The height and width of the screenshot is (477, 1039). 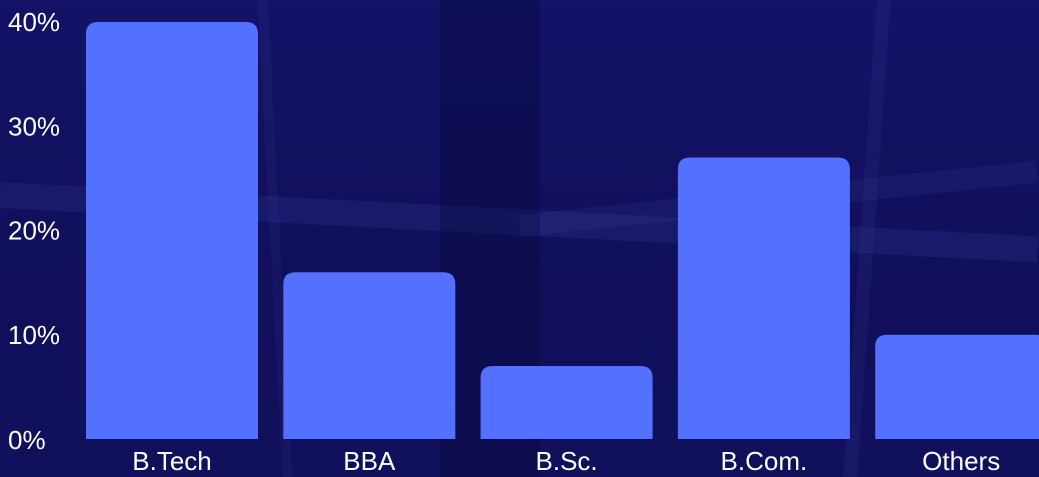 I want to click on x-axis: B.Tech BBA B.Sc. B.Com. Others, so click(x=566, y=461).